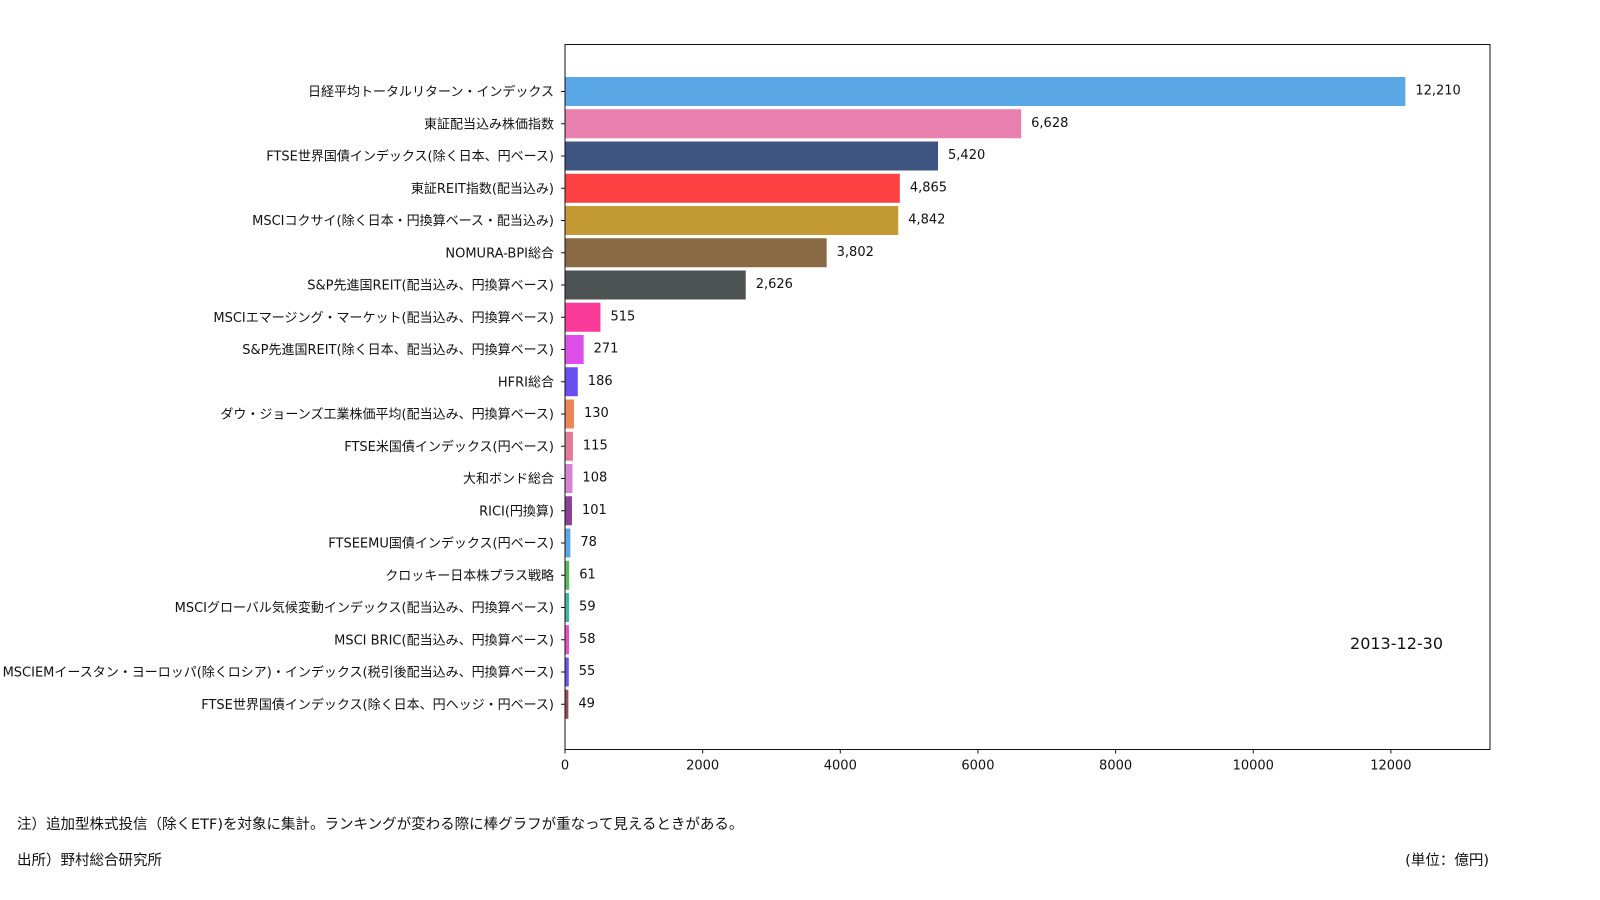 This screenshot has width=1600, height=900. Describe the element at coordinates (855, 252) in the screenshot. I see `value-label: 3,802` at that location.